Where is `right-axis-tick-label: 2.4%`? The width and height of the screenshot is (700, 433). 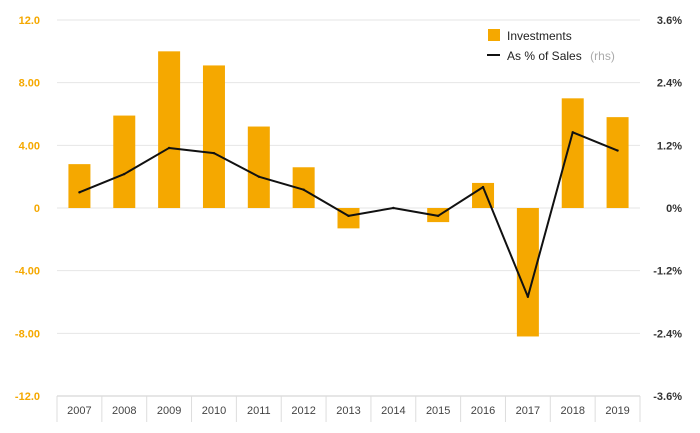
right-axis-tick-label: 2.4% is located at coordinates (669, 84).